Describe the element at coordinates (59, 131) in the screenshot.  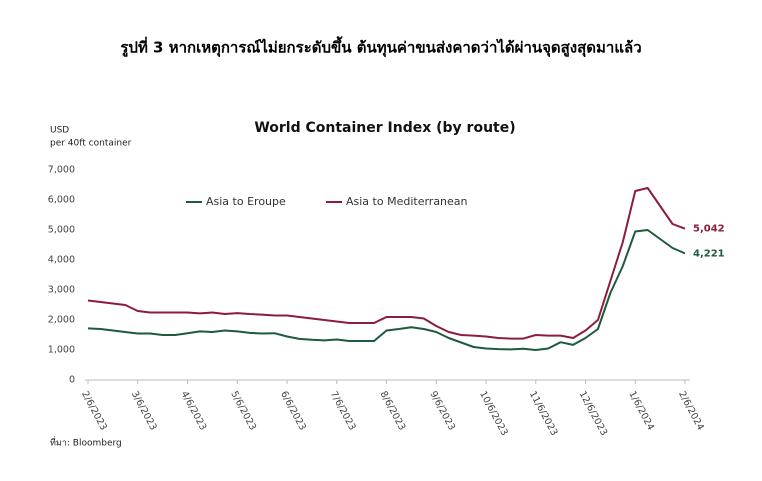
I see `y-axis-label: USD` at that location.